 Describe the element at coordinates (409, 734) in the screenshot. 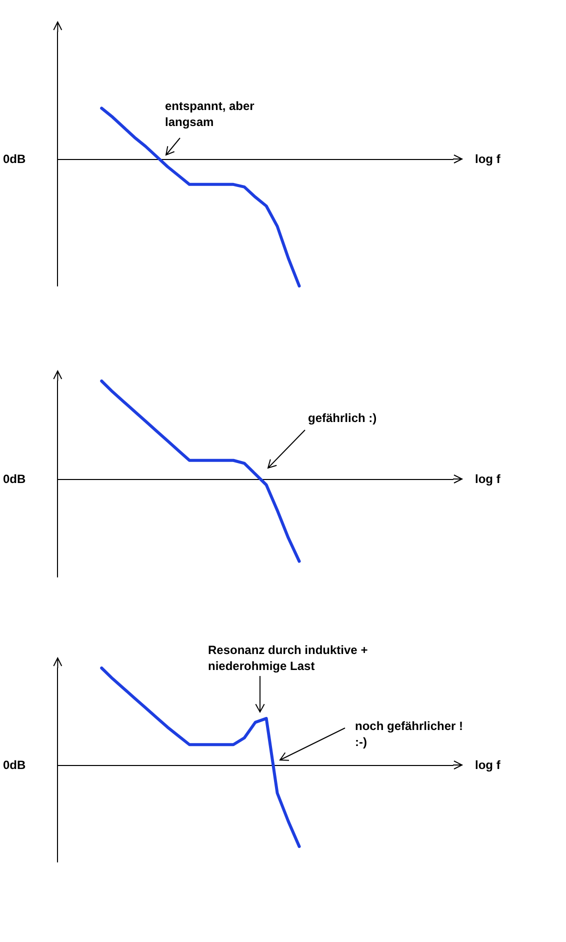

I see `annotation: noch gefährlicher ! :-)` at that location.